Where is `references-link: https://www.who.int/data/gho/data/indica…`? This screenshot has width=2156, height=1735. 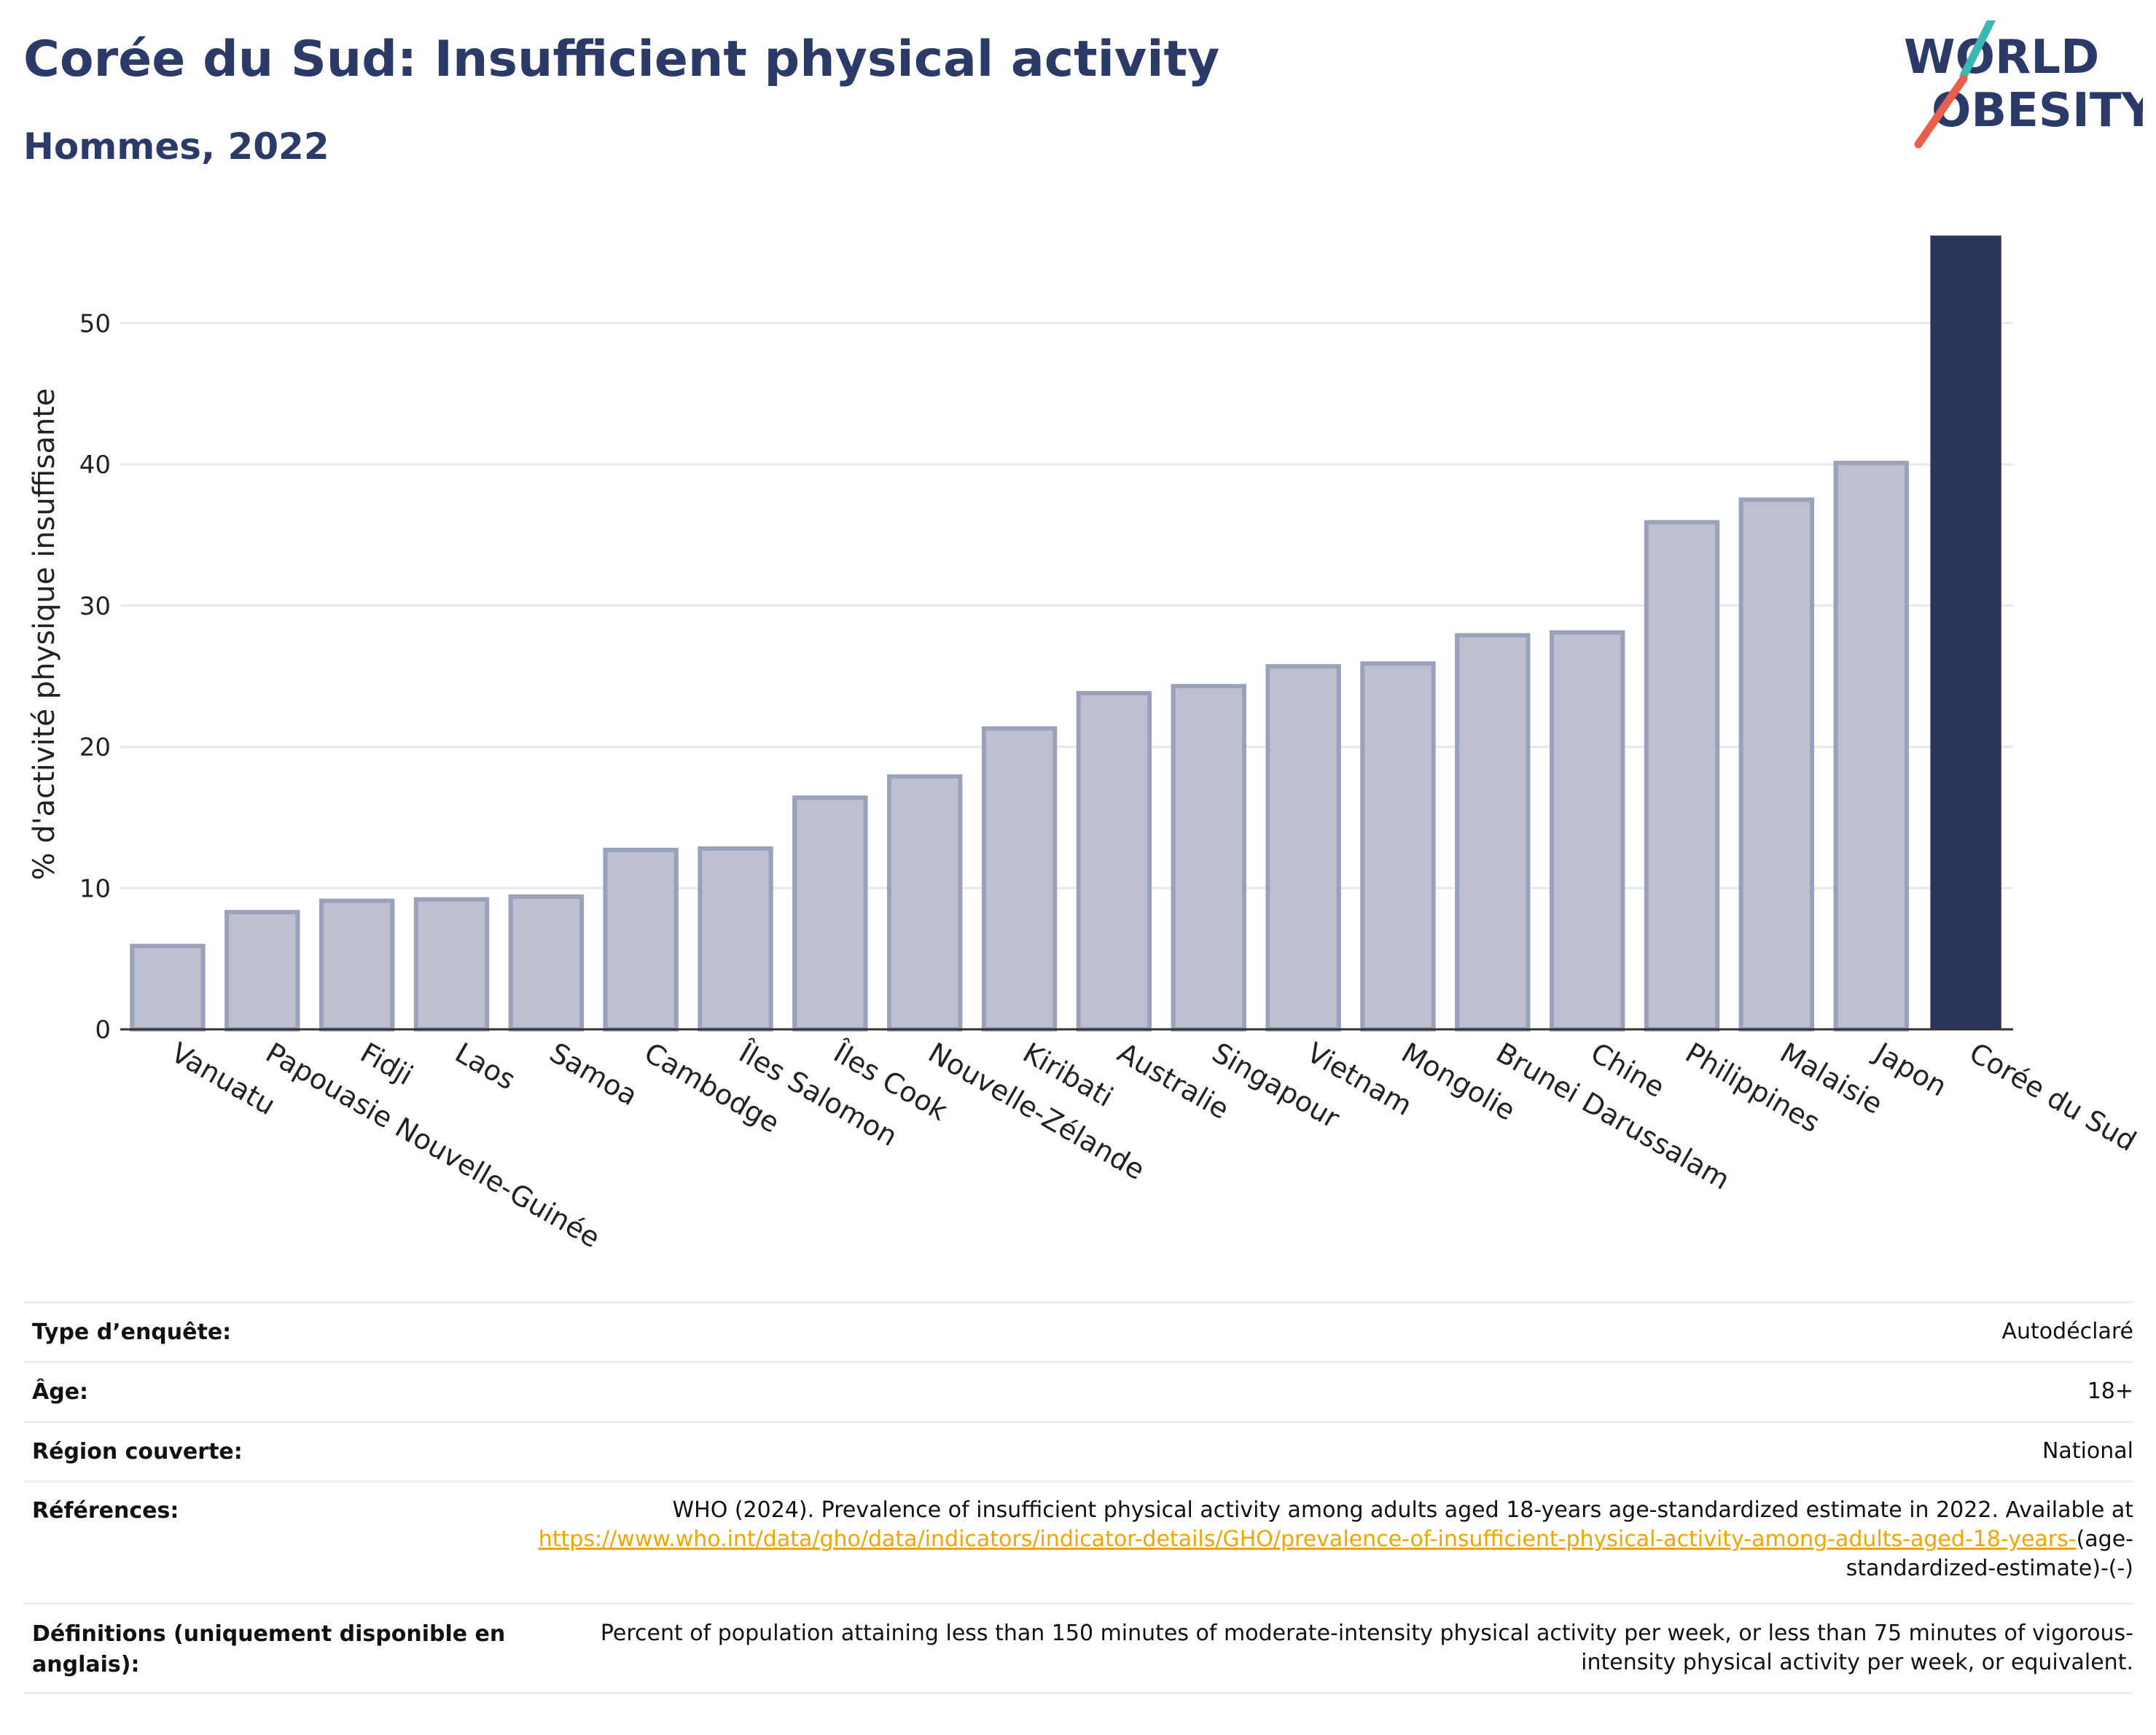
references-link: https://www.who.int/data/gho/data/indica… is located at coordinates (1307, 1539).